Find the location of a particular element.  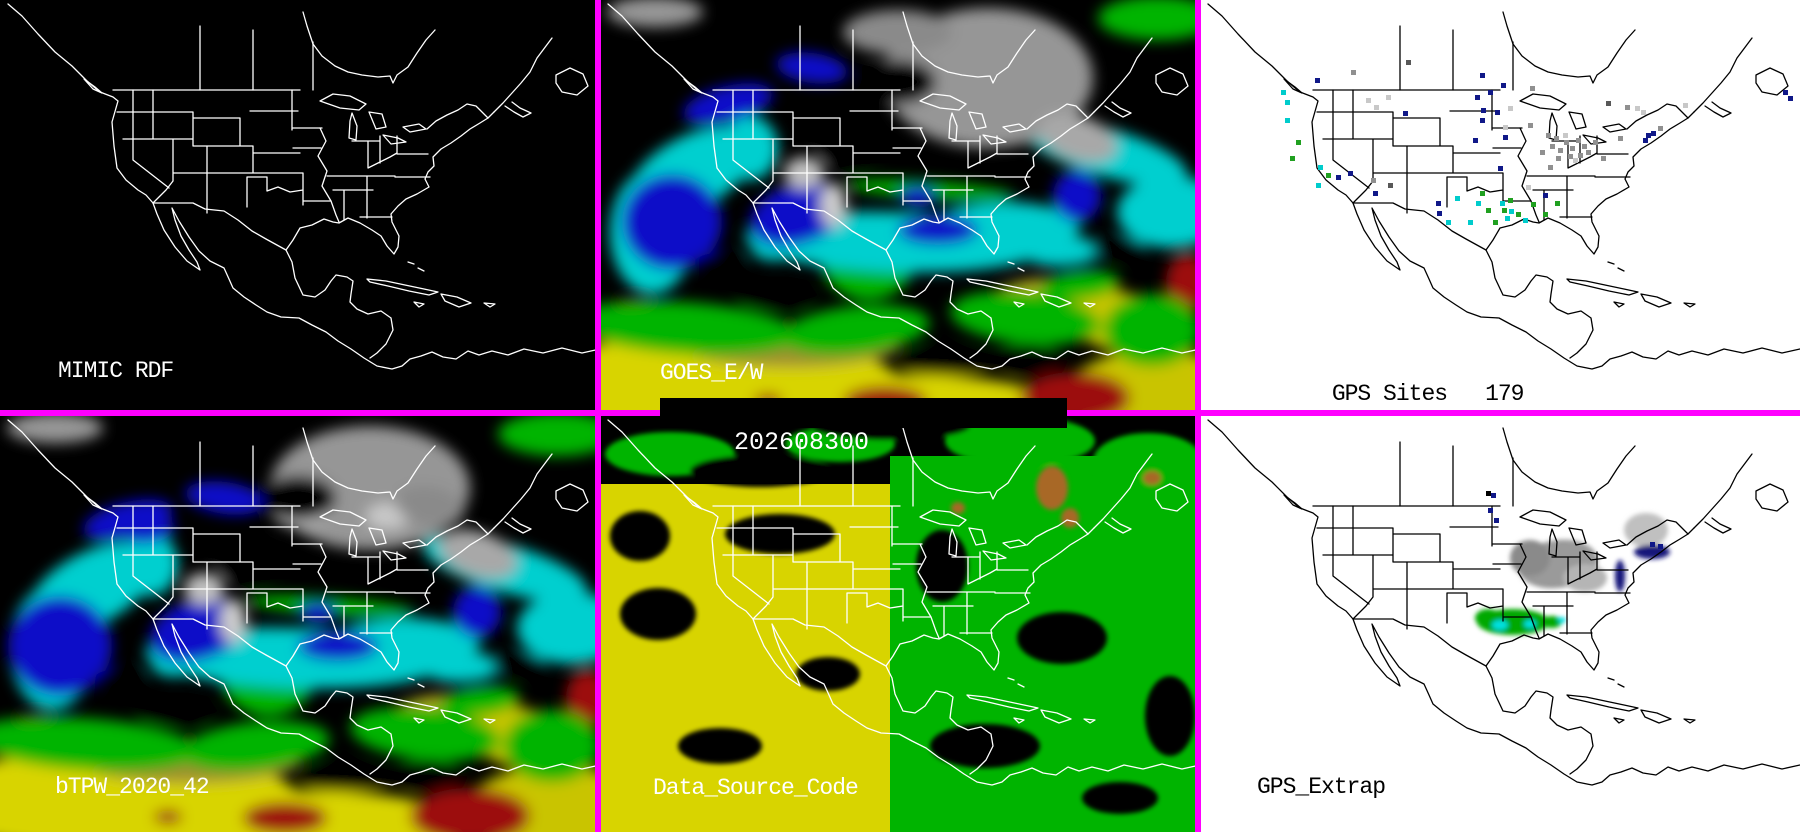

gps-site-markers is located at coordinates (1537, 142).